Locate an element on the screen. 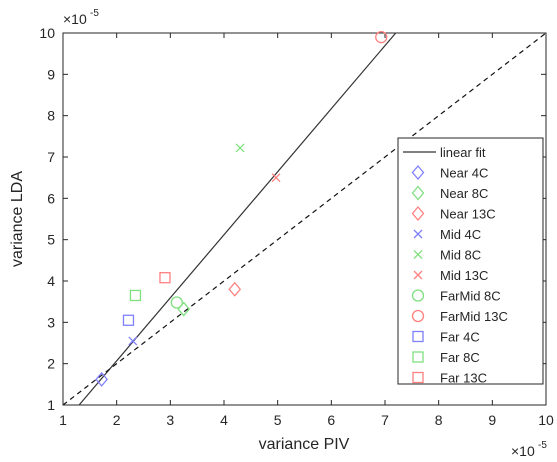  legend-label: Near 4C is located at coordinates (464, 173).